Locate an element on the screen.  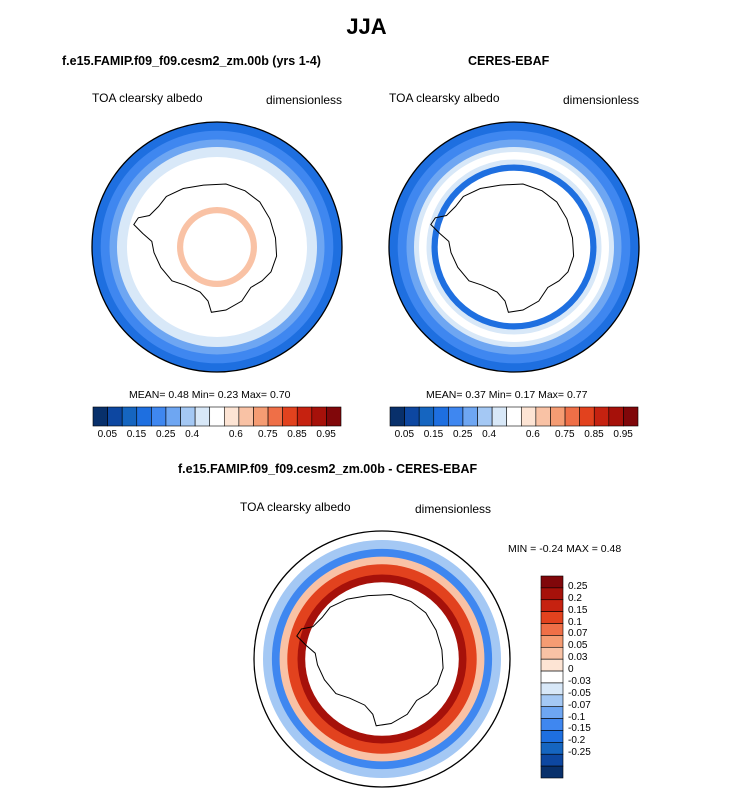
colorbar2-tick-label: 0.95 is located at coordinates (623, 434).